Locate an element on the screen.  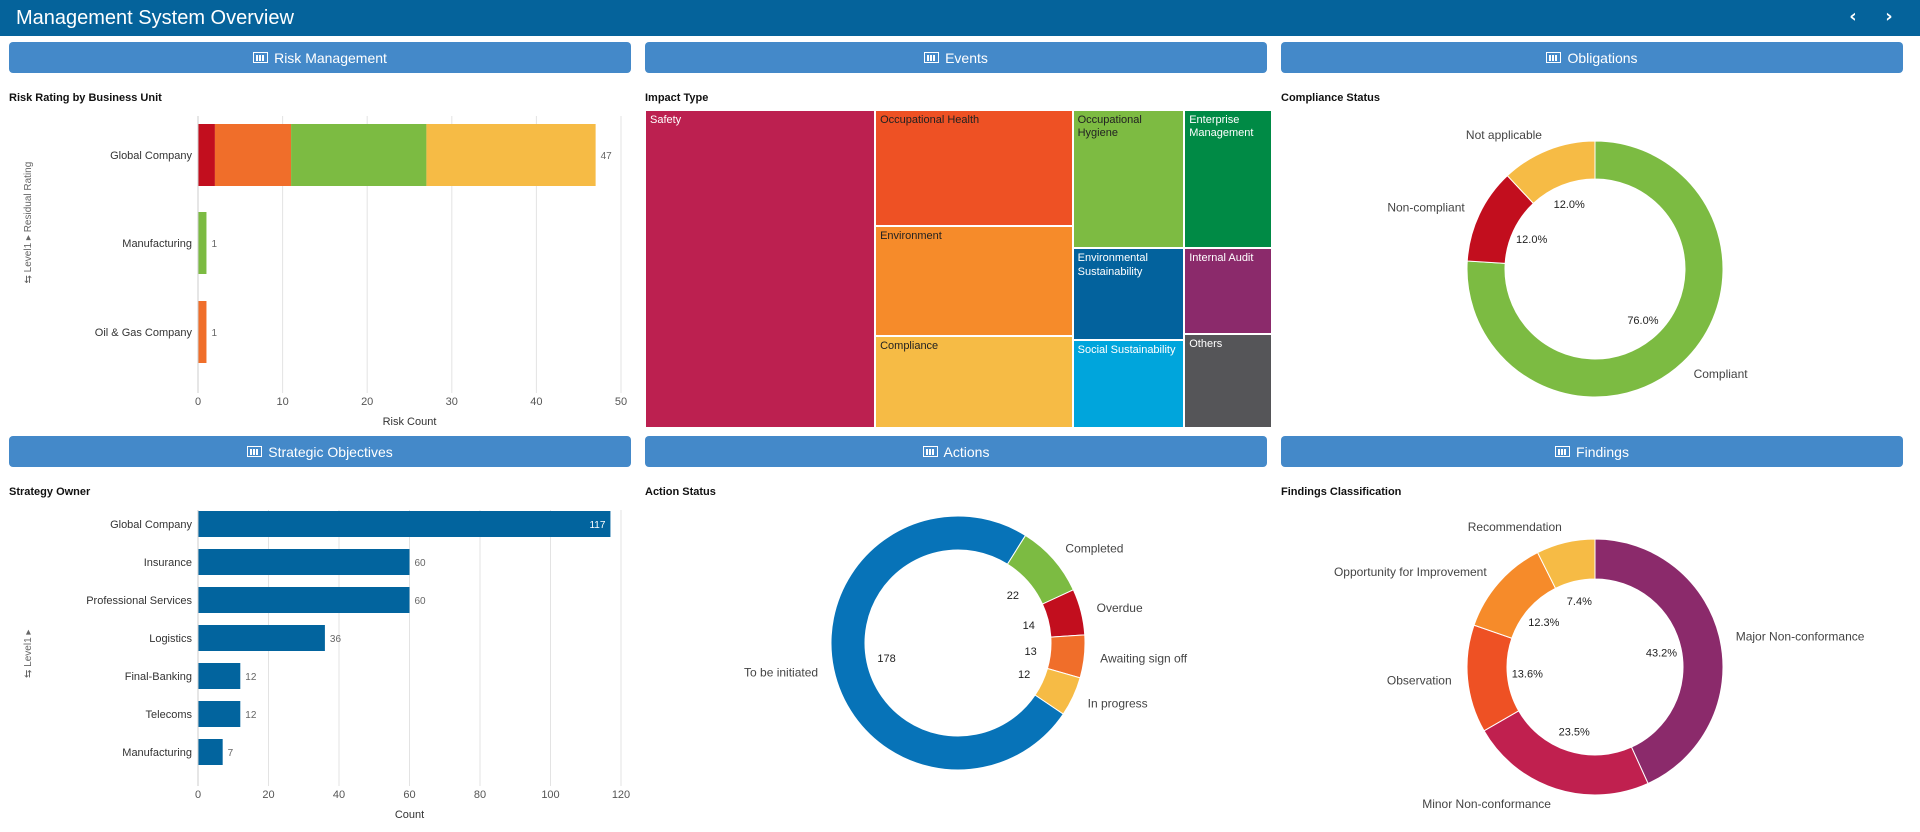
data-label: 117 is located at coordinates (597, 525).